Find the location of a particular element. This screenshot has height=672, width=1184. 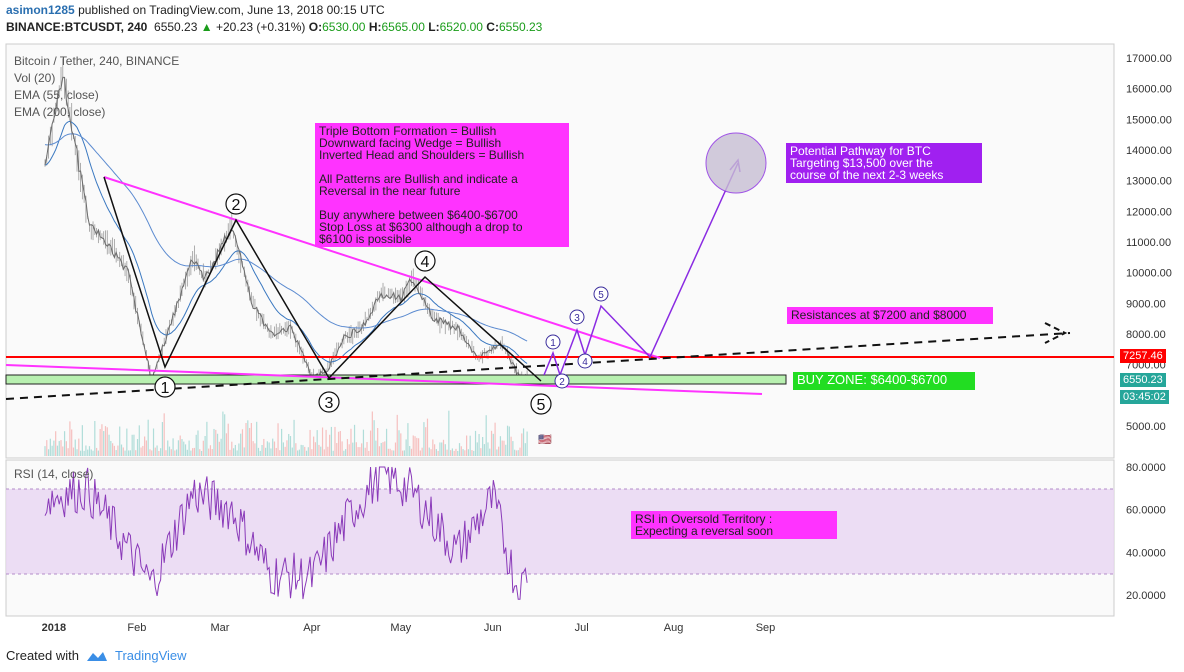

rsi-axis: 20.0000 40.0000 60.0000 80.0000 is located at coordinates (1146, 532).